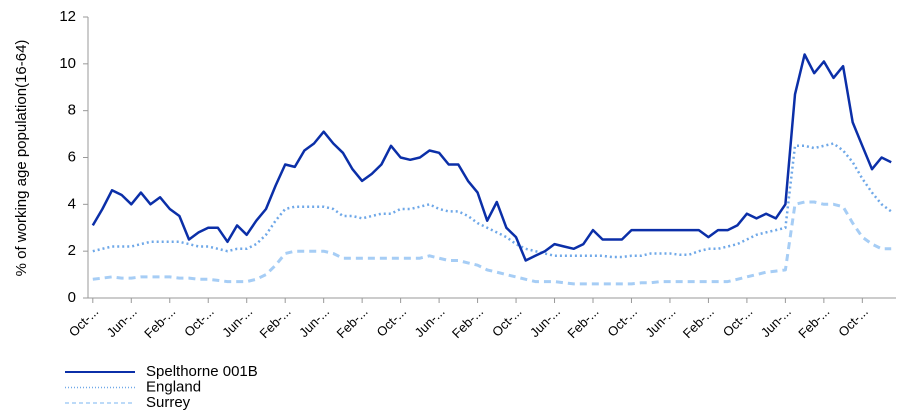  What do you see at coordinates (72, 250) in the screenshot?
I see `y-tick-label: 2` at bounding box center [72, 250].